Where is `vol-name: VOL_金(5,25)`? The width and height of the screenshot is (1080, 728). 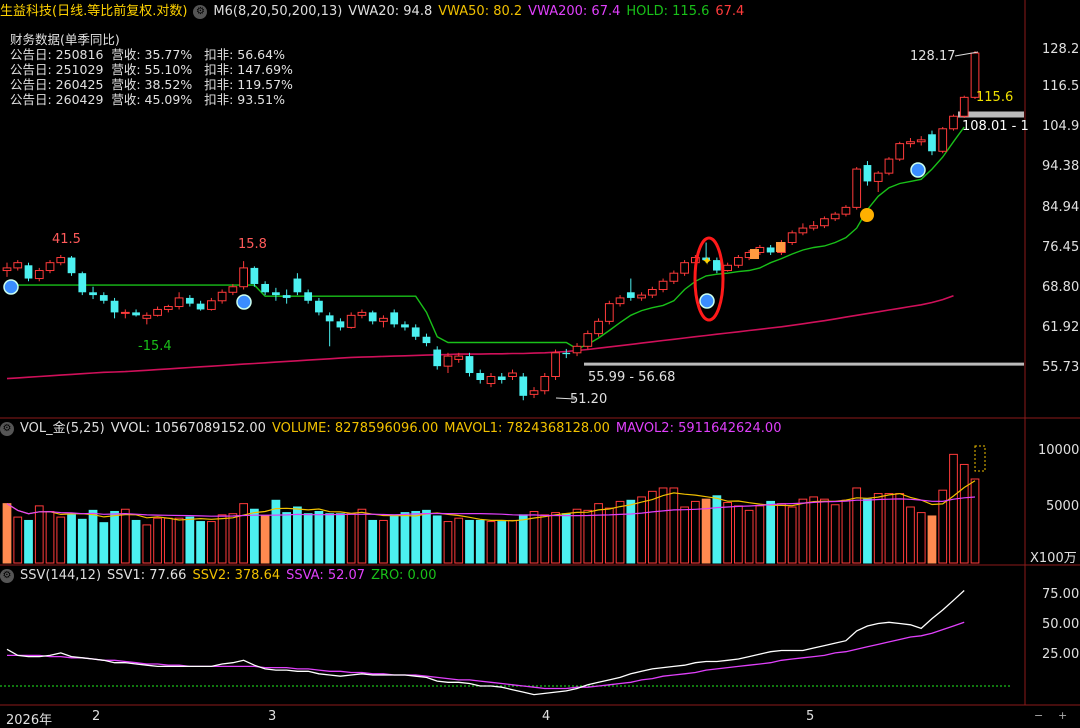 vol-name: VOL_金(5,25) is located at coordinates (62, 428).